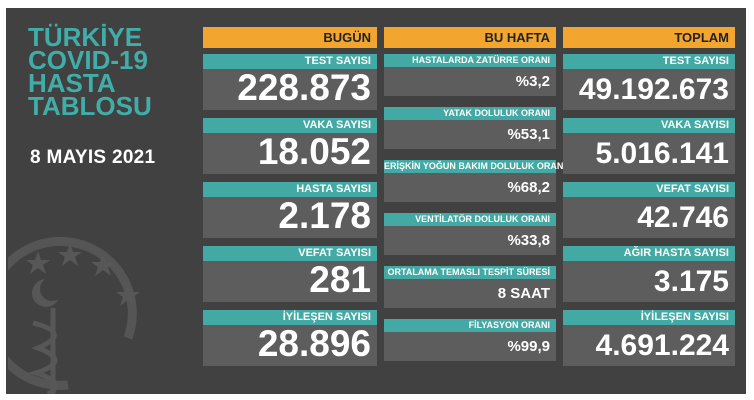 This screenshot has width=754, height=400. I want to click on stat-card: İYİLEŞEN SAYISI 4.691.224, so click(649, 338).